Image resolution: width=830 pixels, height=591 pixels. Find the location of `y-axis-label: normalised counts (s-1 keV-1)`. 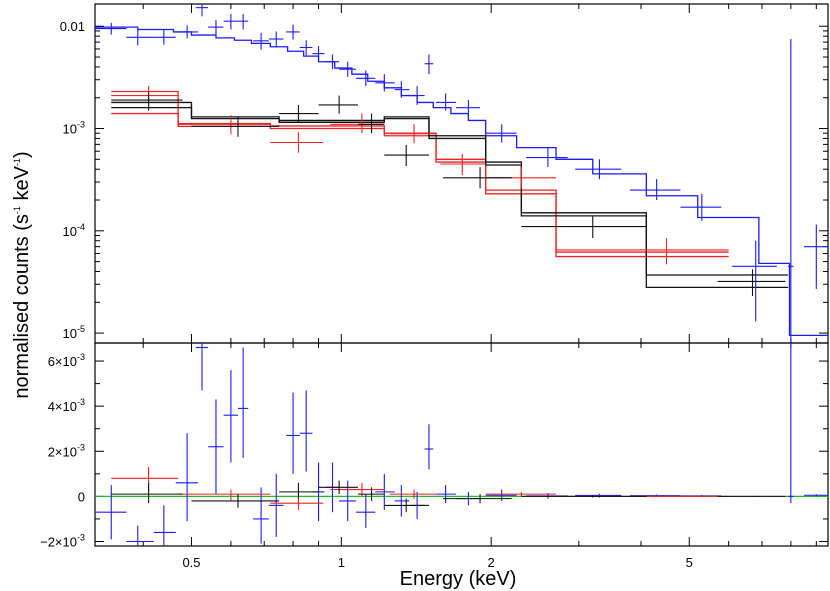

y-axis-label: normalised counts (s-1 keV-1) is located at coordinates (22, 274).